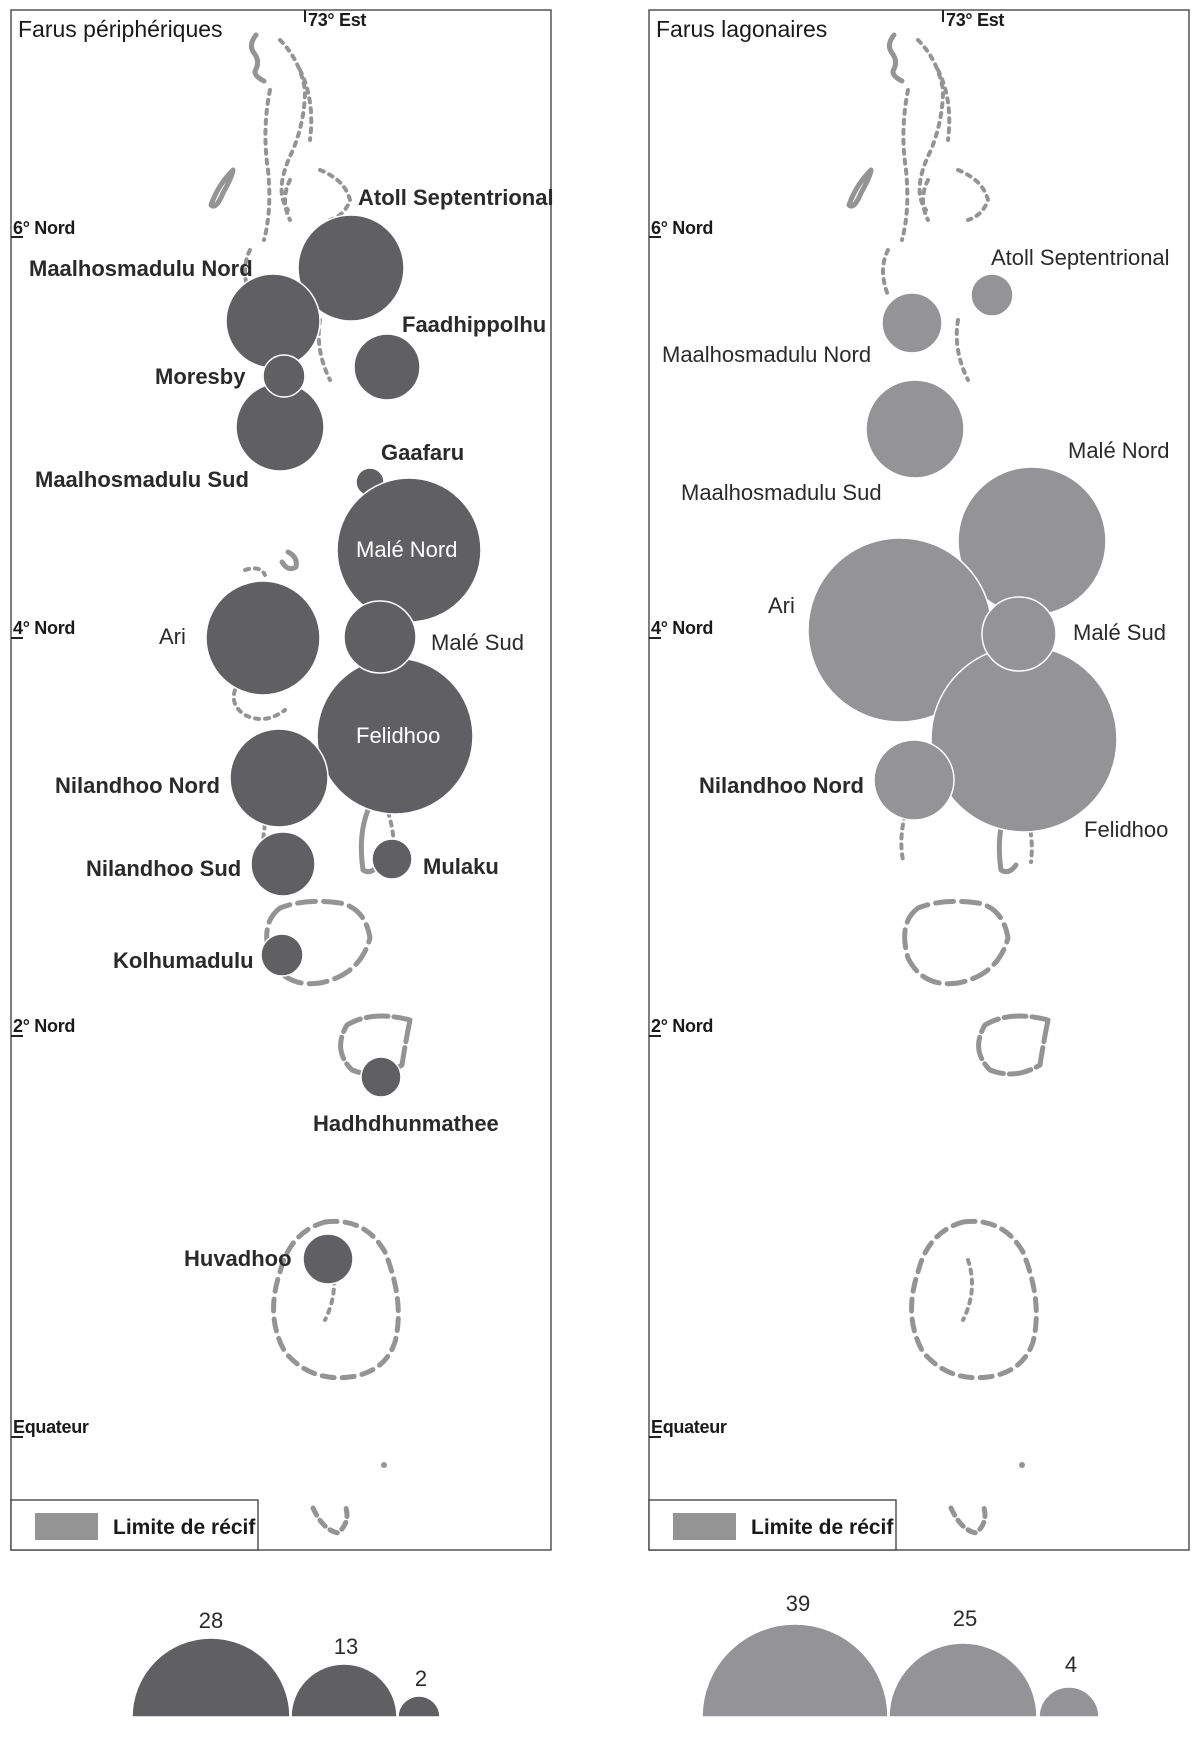 This screenshot has width=1200, height=1742. Describe the element at coordinates (421, 1678) in the screenshot. I see `size-legend-value: 2` at that location.